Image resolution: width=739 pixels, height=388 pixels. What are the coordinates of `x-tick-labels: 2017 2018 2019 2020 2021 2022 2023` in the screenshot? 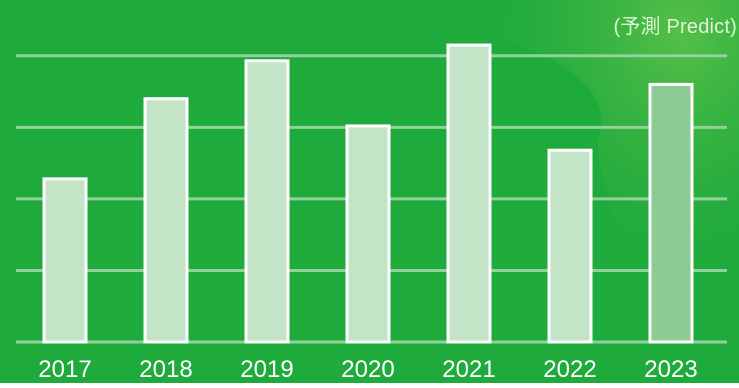 It's located at (367, 369).